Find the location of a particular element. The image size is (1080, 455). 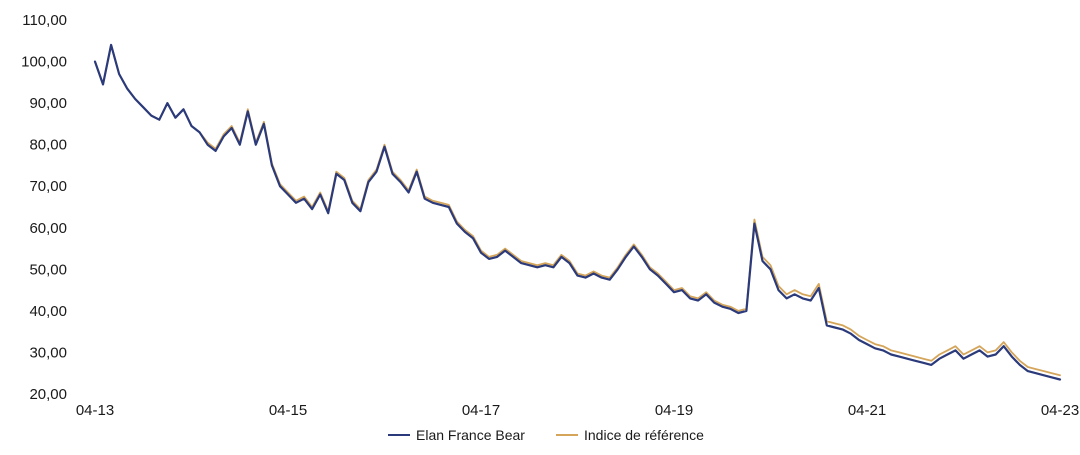

y-tick-label: 110,00 is located at coordinates (44, 20).